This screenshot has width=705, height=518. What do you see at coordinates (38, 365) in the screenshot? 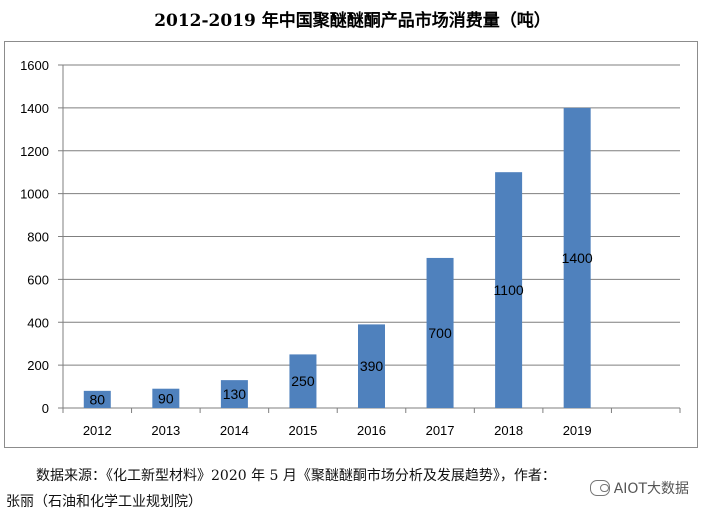
I see `y-tick-label: 200` at bounding box center [38, 365].